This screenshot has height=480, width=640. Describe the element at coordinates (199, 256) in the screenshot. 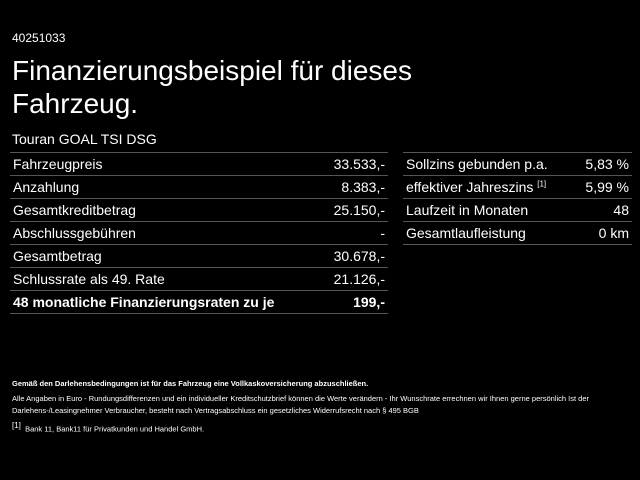

I see `table-row: Gesamtbetrag 30.678,-` at that location.